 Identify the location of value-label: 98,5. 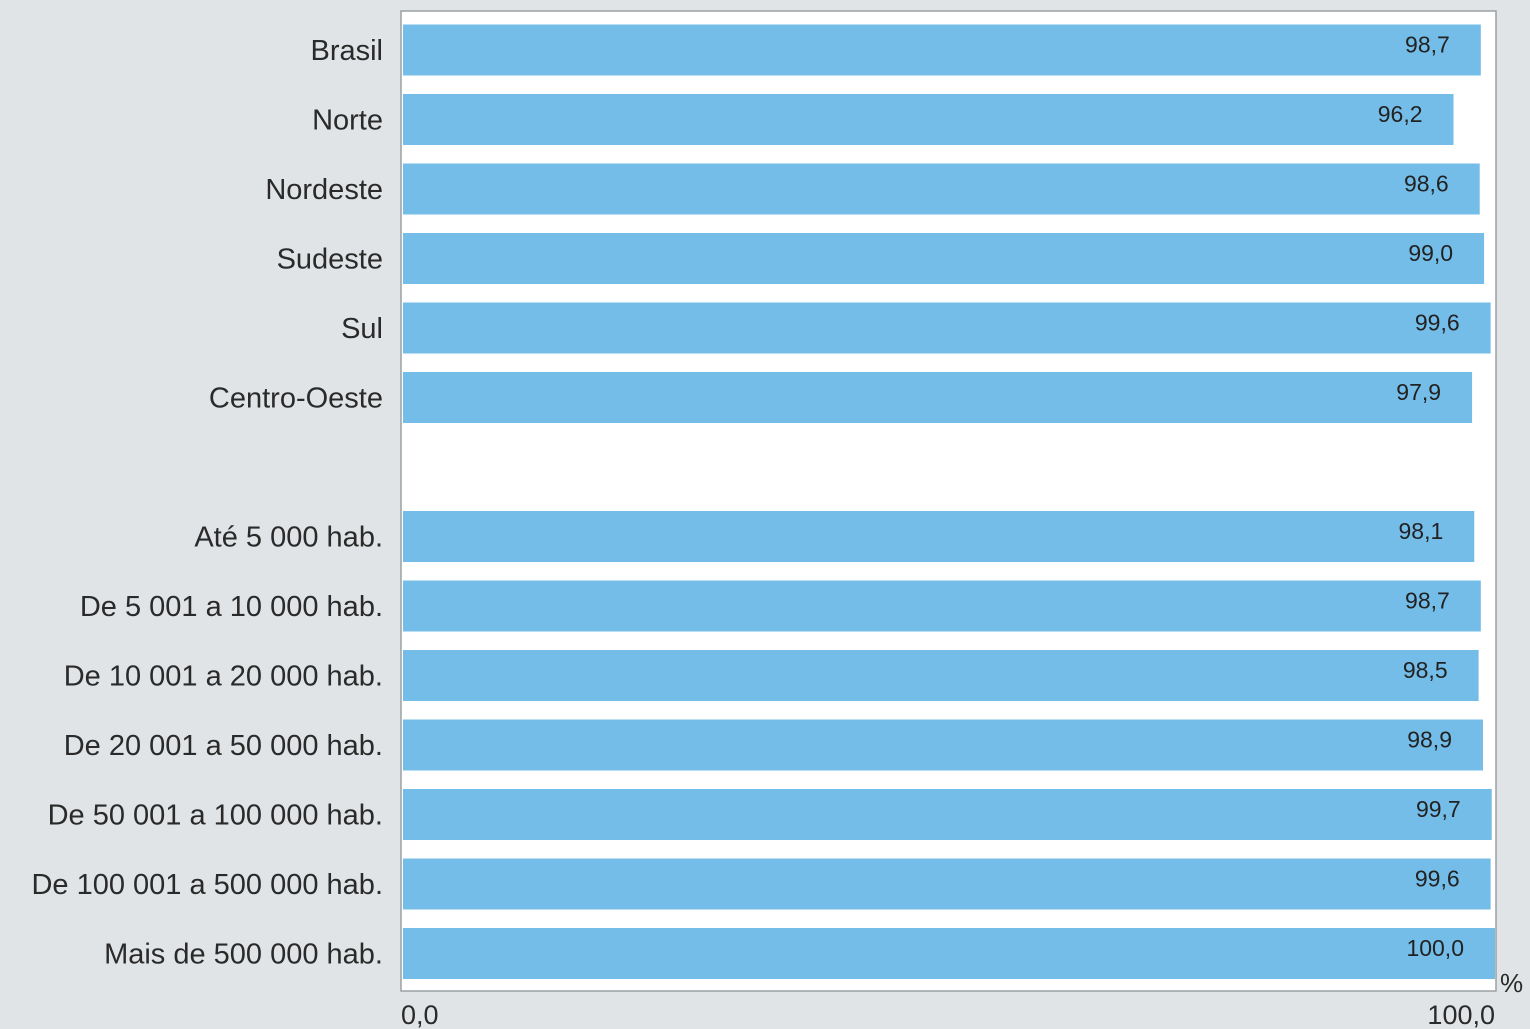
(1425, 670).